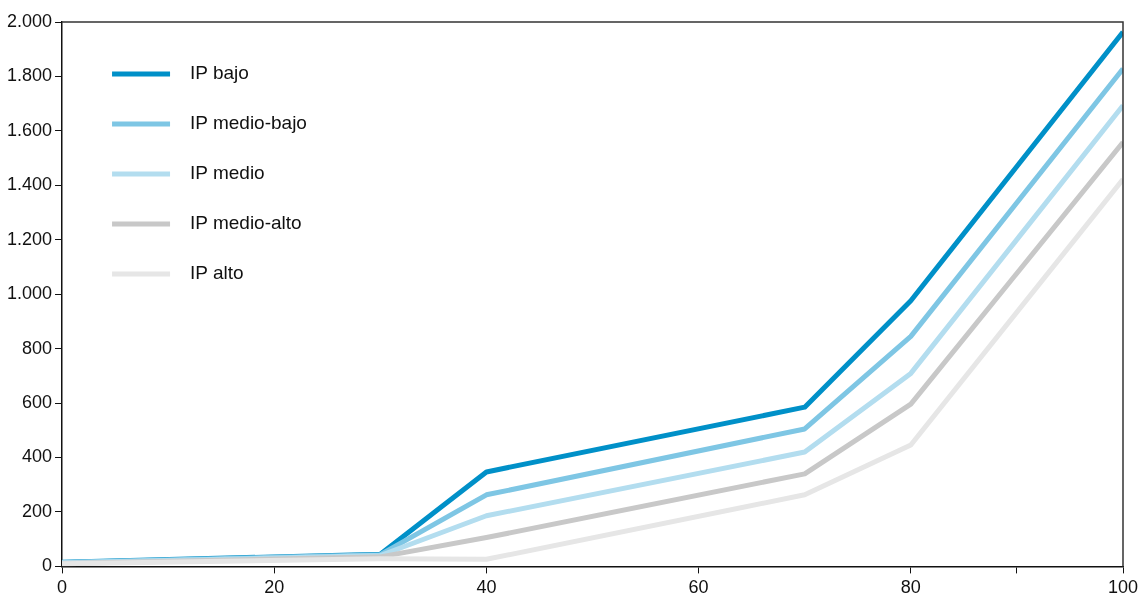 This screenshot has height=605, width=1143. What do you see at coordinates (274, 587) in the screenshot?
I see `x-tick-label: 20` at bounding box center [274, 587].